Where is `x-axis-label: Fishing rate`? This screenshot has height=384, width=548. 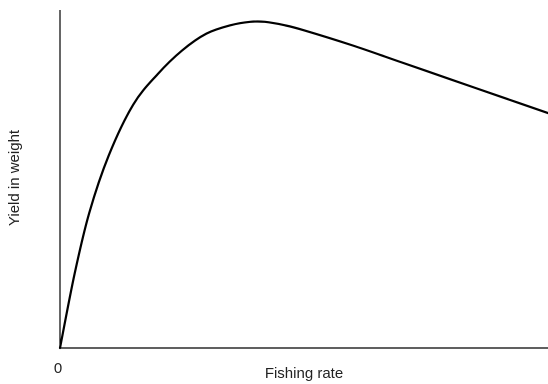
x-axis-label: Fishing rate is located at coordinates (304, 373).